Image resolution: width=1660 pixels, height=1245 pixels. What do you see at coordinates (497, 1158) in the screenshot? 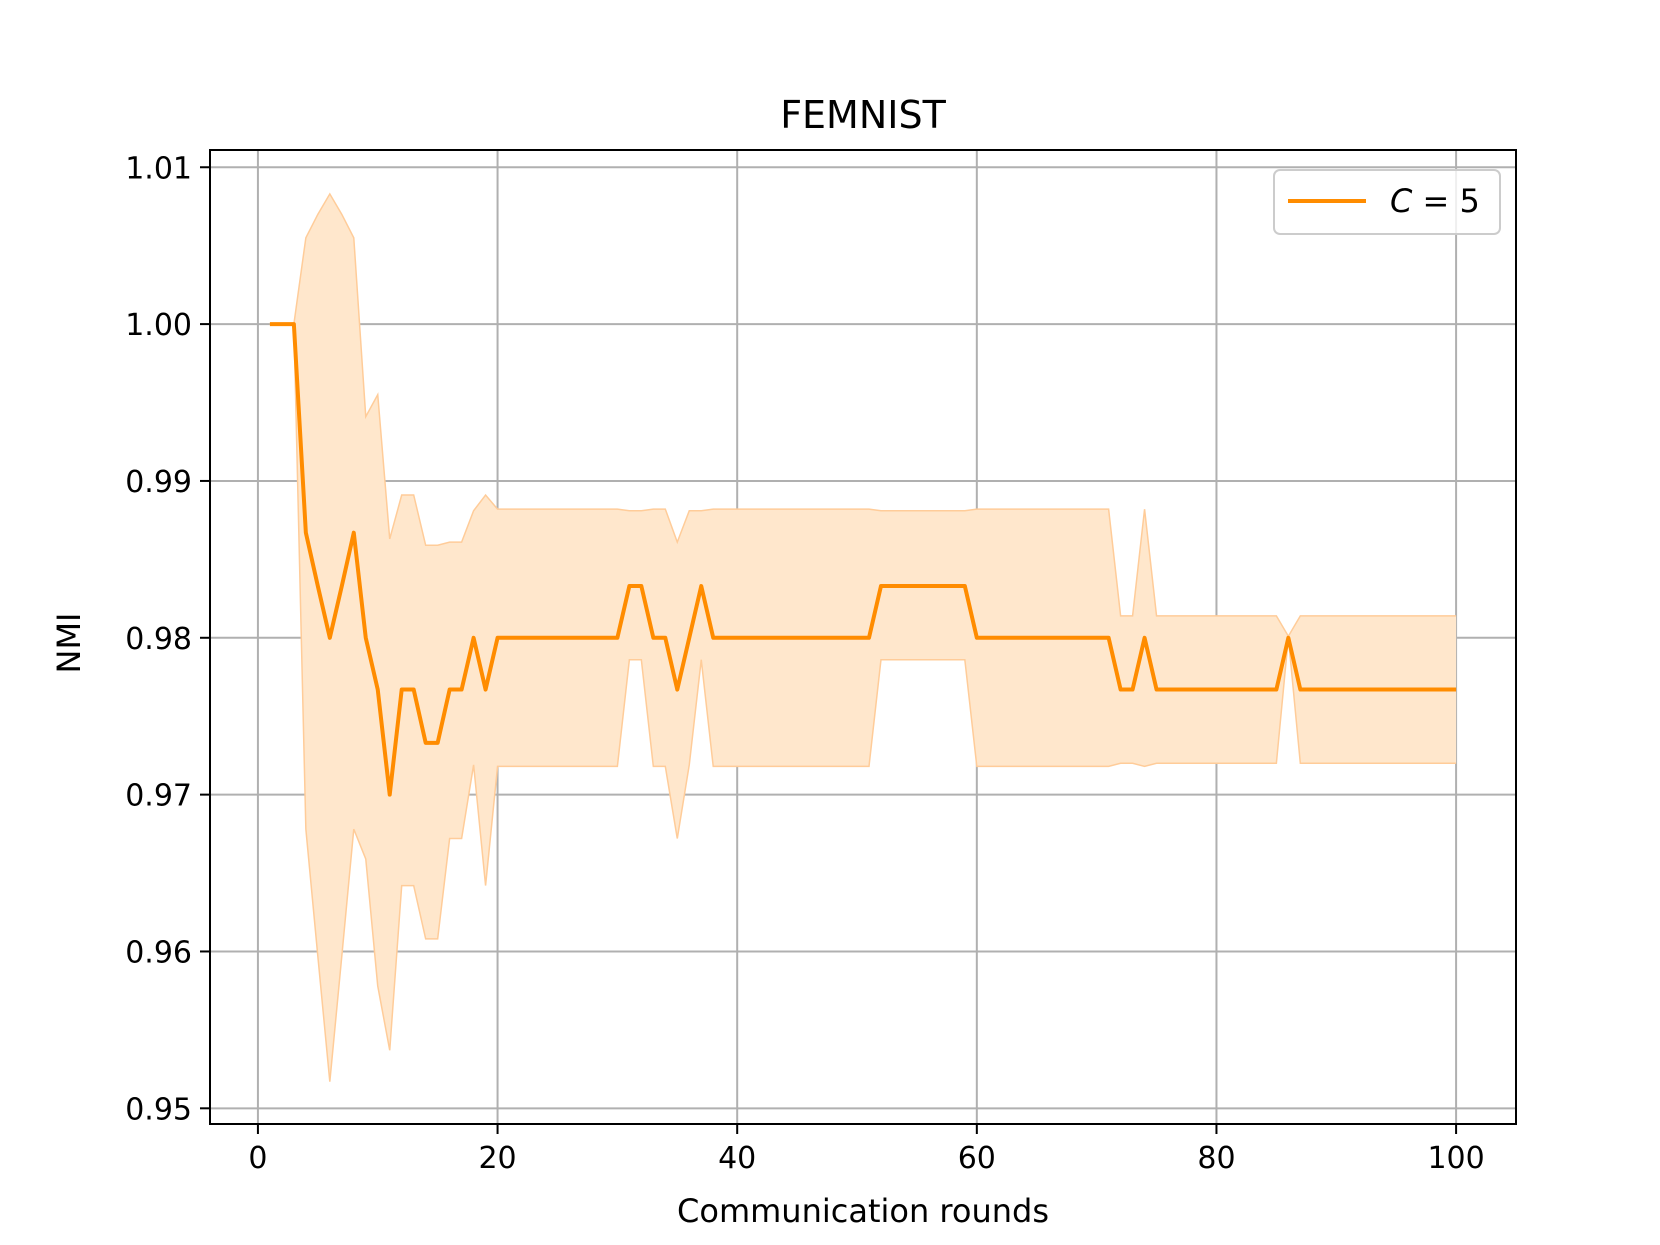
I see `x-tick-label: 20` at bounding box center [497, 1158].